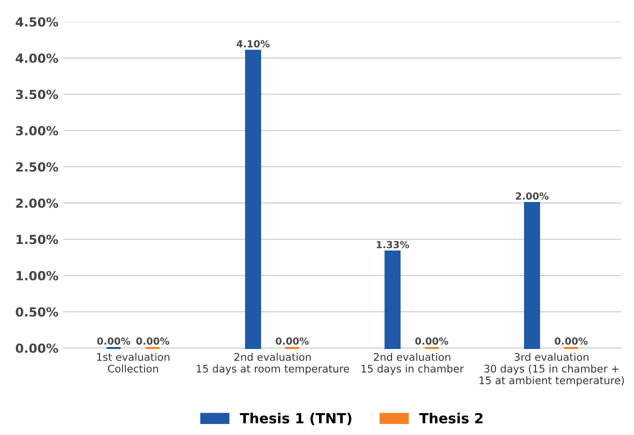 The height and width of the screenshot is (435, 634). What do you see at coordinates (37, 348) in the screenshot?
I see `y-tick-label: 0.00%` at bounding box center [37, 348].